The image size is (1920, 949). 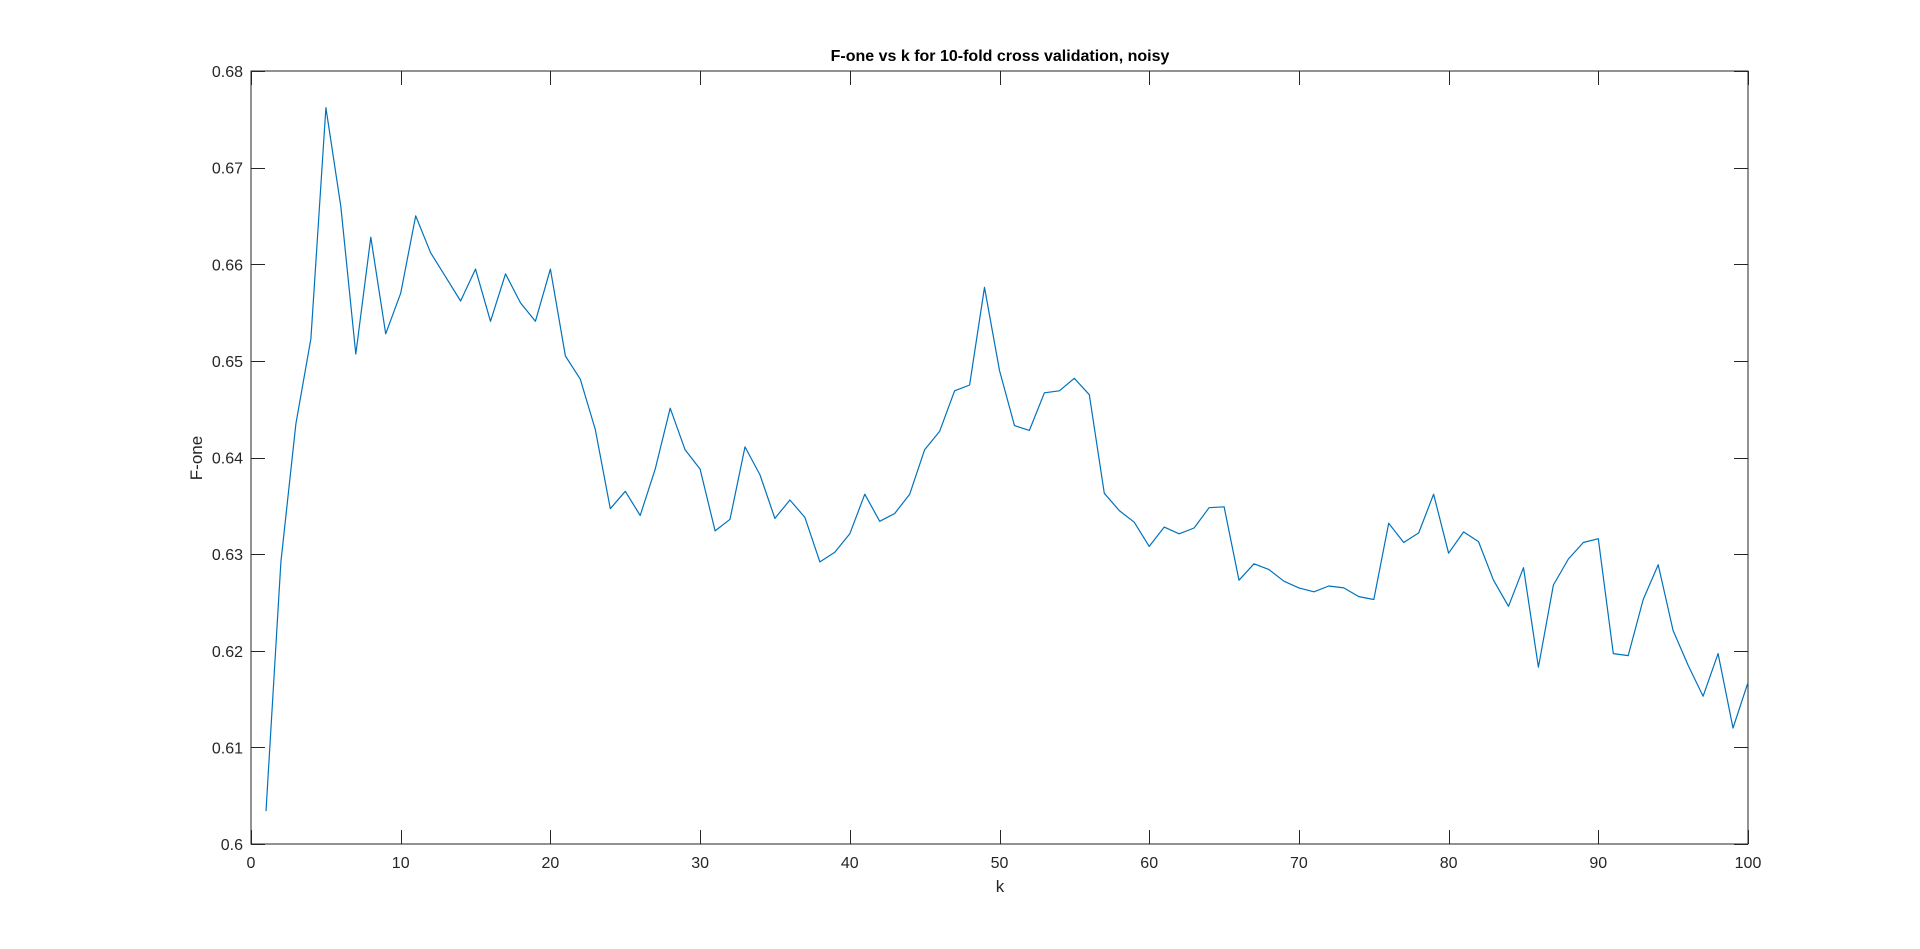 I want to click on y-tick-label: 0.64, so click(x=227, y=459).